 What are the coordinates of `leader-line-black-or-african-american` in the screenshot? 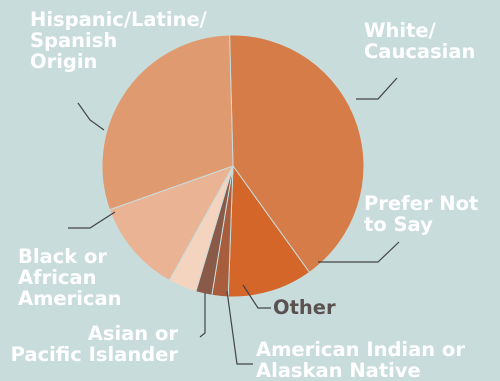 It's located at (92, 220).